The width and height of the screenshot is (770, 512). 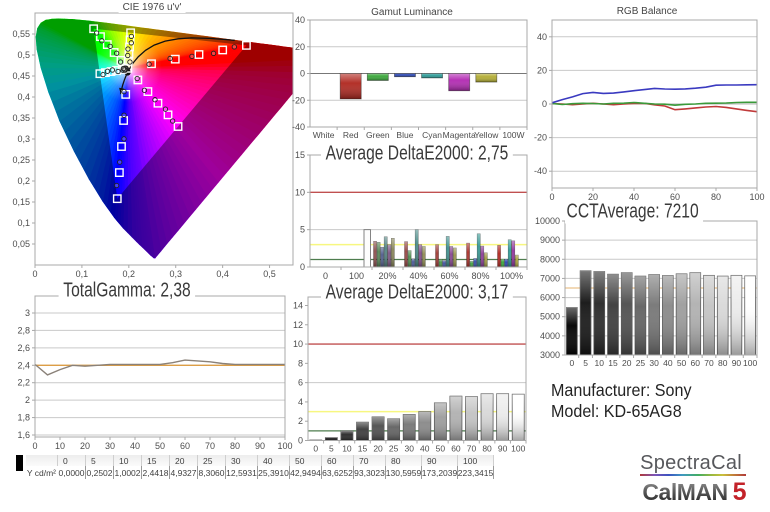 What do you see at coordinates (503, 449) in the screenshot?
I see `x-category-label: 90` at bounding box center [503, 449].